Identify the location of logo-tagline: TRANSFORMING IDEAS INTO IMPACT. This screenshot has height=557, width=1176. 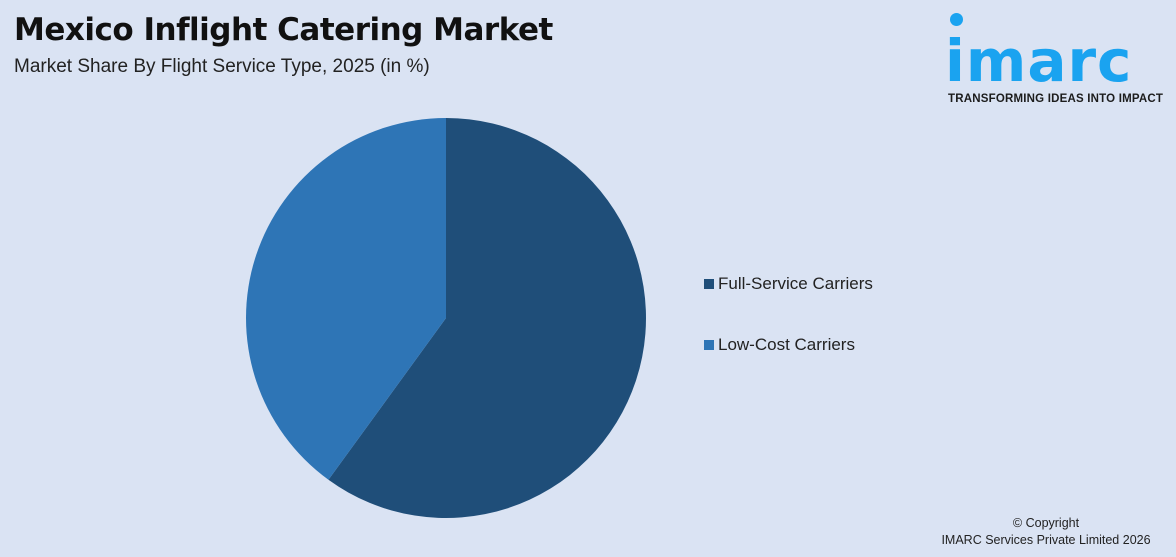
(1056, 99).